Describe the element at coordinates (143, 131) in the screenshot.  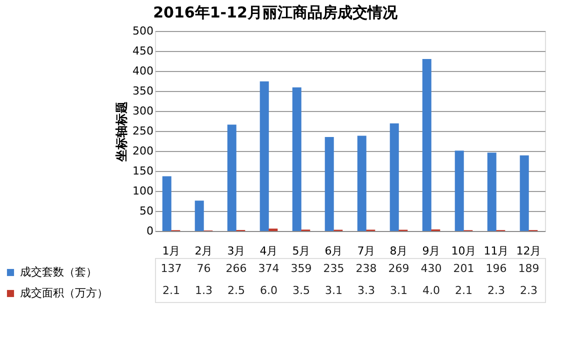
I see `y-tick-label: 250` at that location.